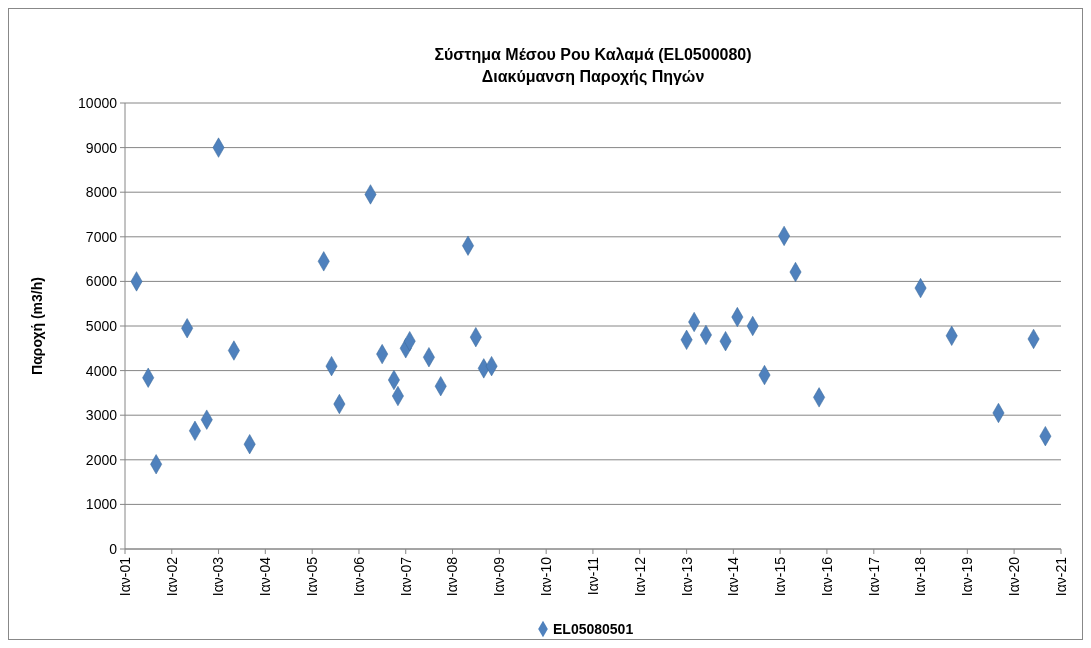 Image resolution: width=1091 pixels, height=648 pixels. Describe the element at coordinates (967, 576) in the screenshot. I see `x-tick-label: Ιαν-19` at that location.